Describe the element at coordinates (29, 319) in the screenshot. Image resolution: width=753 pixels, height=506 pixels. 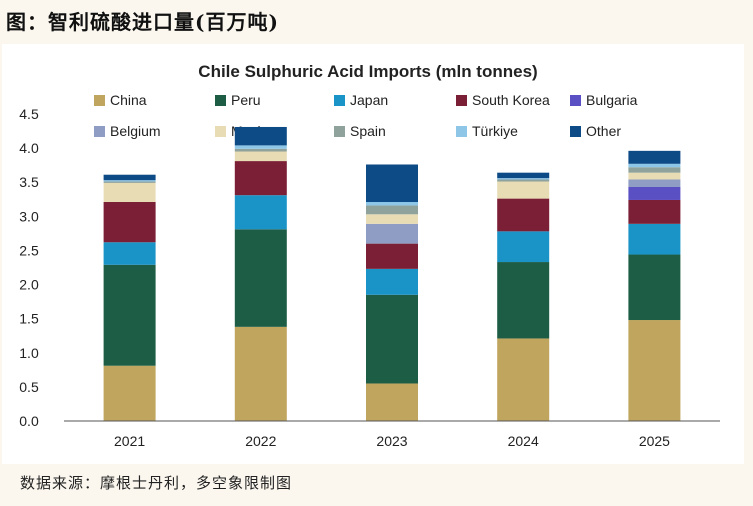
I see `y-tick-label: 1.5` at that location.